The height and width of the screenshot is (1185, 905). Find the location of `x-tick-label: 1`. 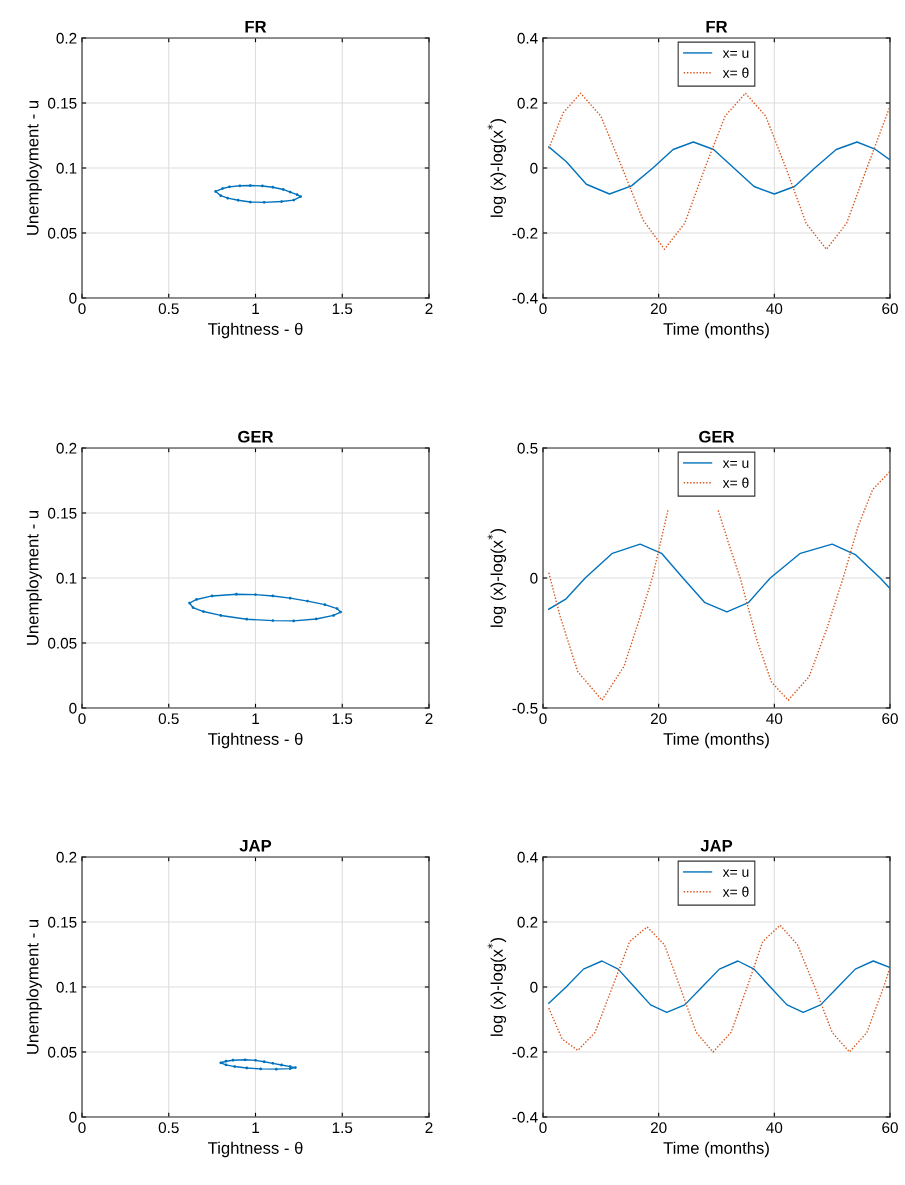

x-tick-label: 1 is located at coordinates (255, 718).